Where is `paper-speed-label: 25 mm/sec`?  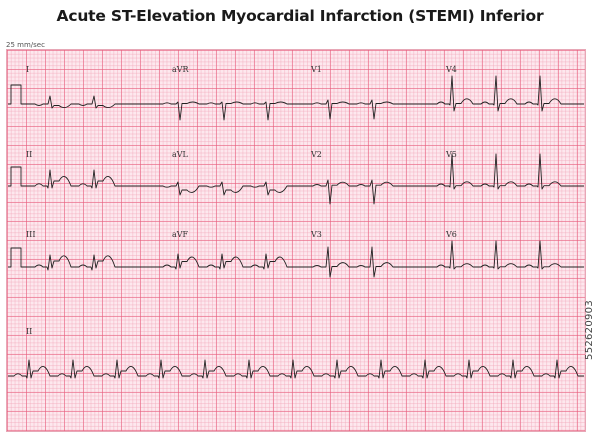
paper-speed-label: 25 mm/sec is located at coordinates (25, 45).